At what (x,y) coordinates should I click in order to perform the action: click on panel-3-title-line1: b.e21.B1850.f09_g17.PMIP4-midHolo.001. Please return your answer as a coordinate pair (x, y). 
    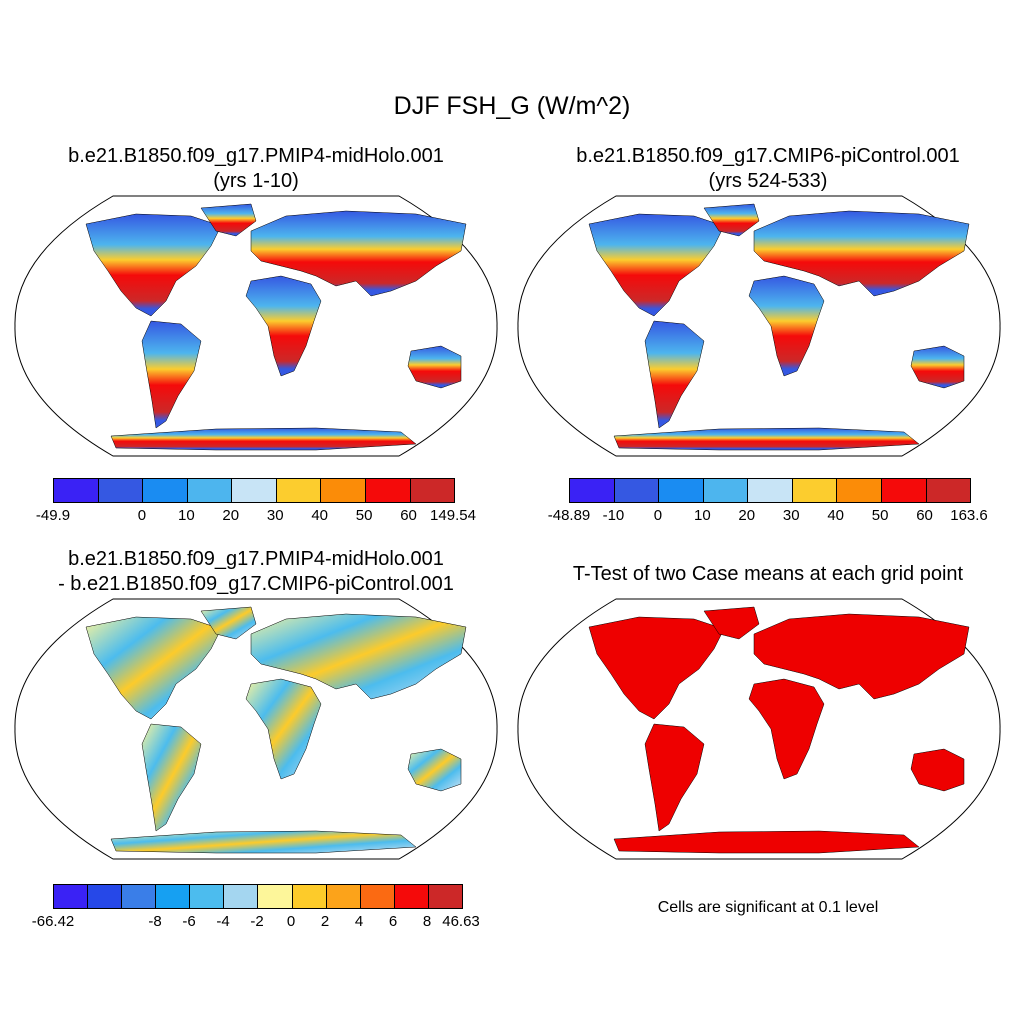
    Looking at the image, I should click on (256, 559).